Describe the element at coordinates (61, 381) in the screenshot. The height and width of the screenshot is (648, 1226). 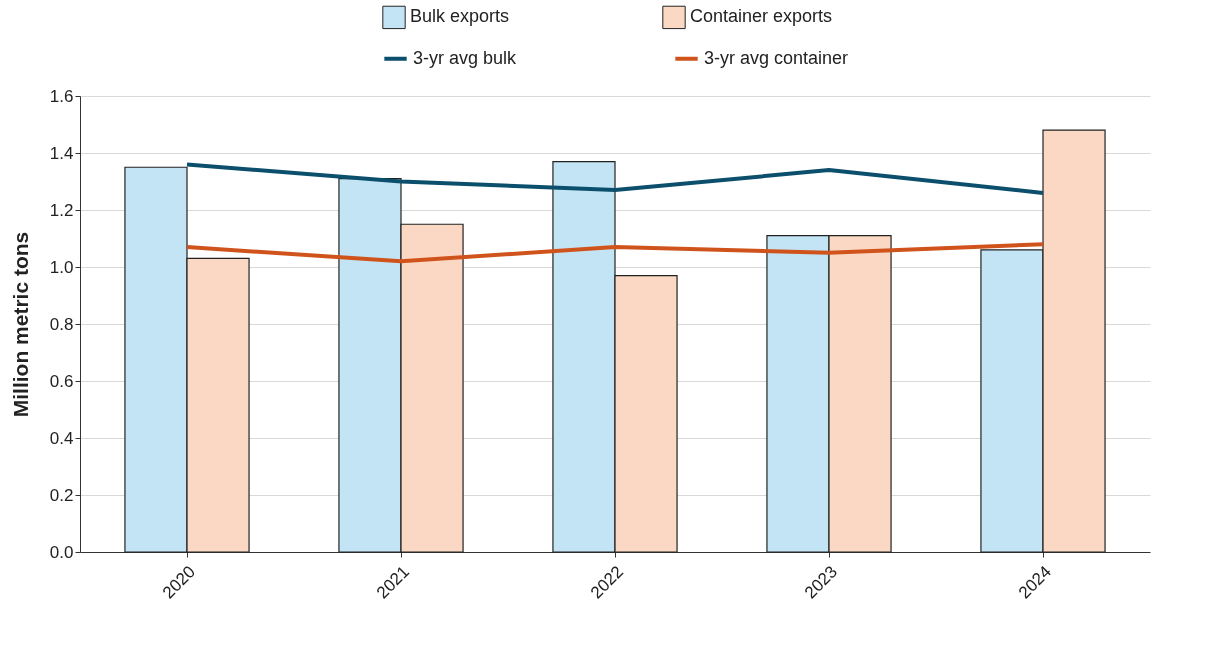
I see `y-tick-label: 0.6` at that location.